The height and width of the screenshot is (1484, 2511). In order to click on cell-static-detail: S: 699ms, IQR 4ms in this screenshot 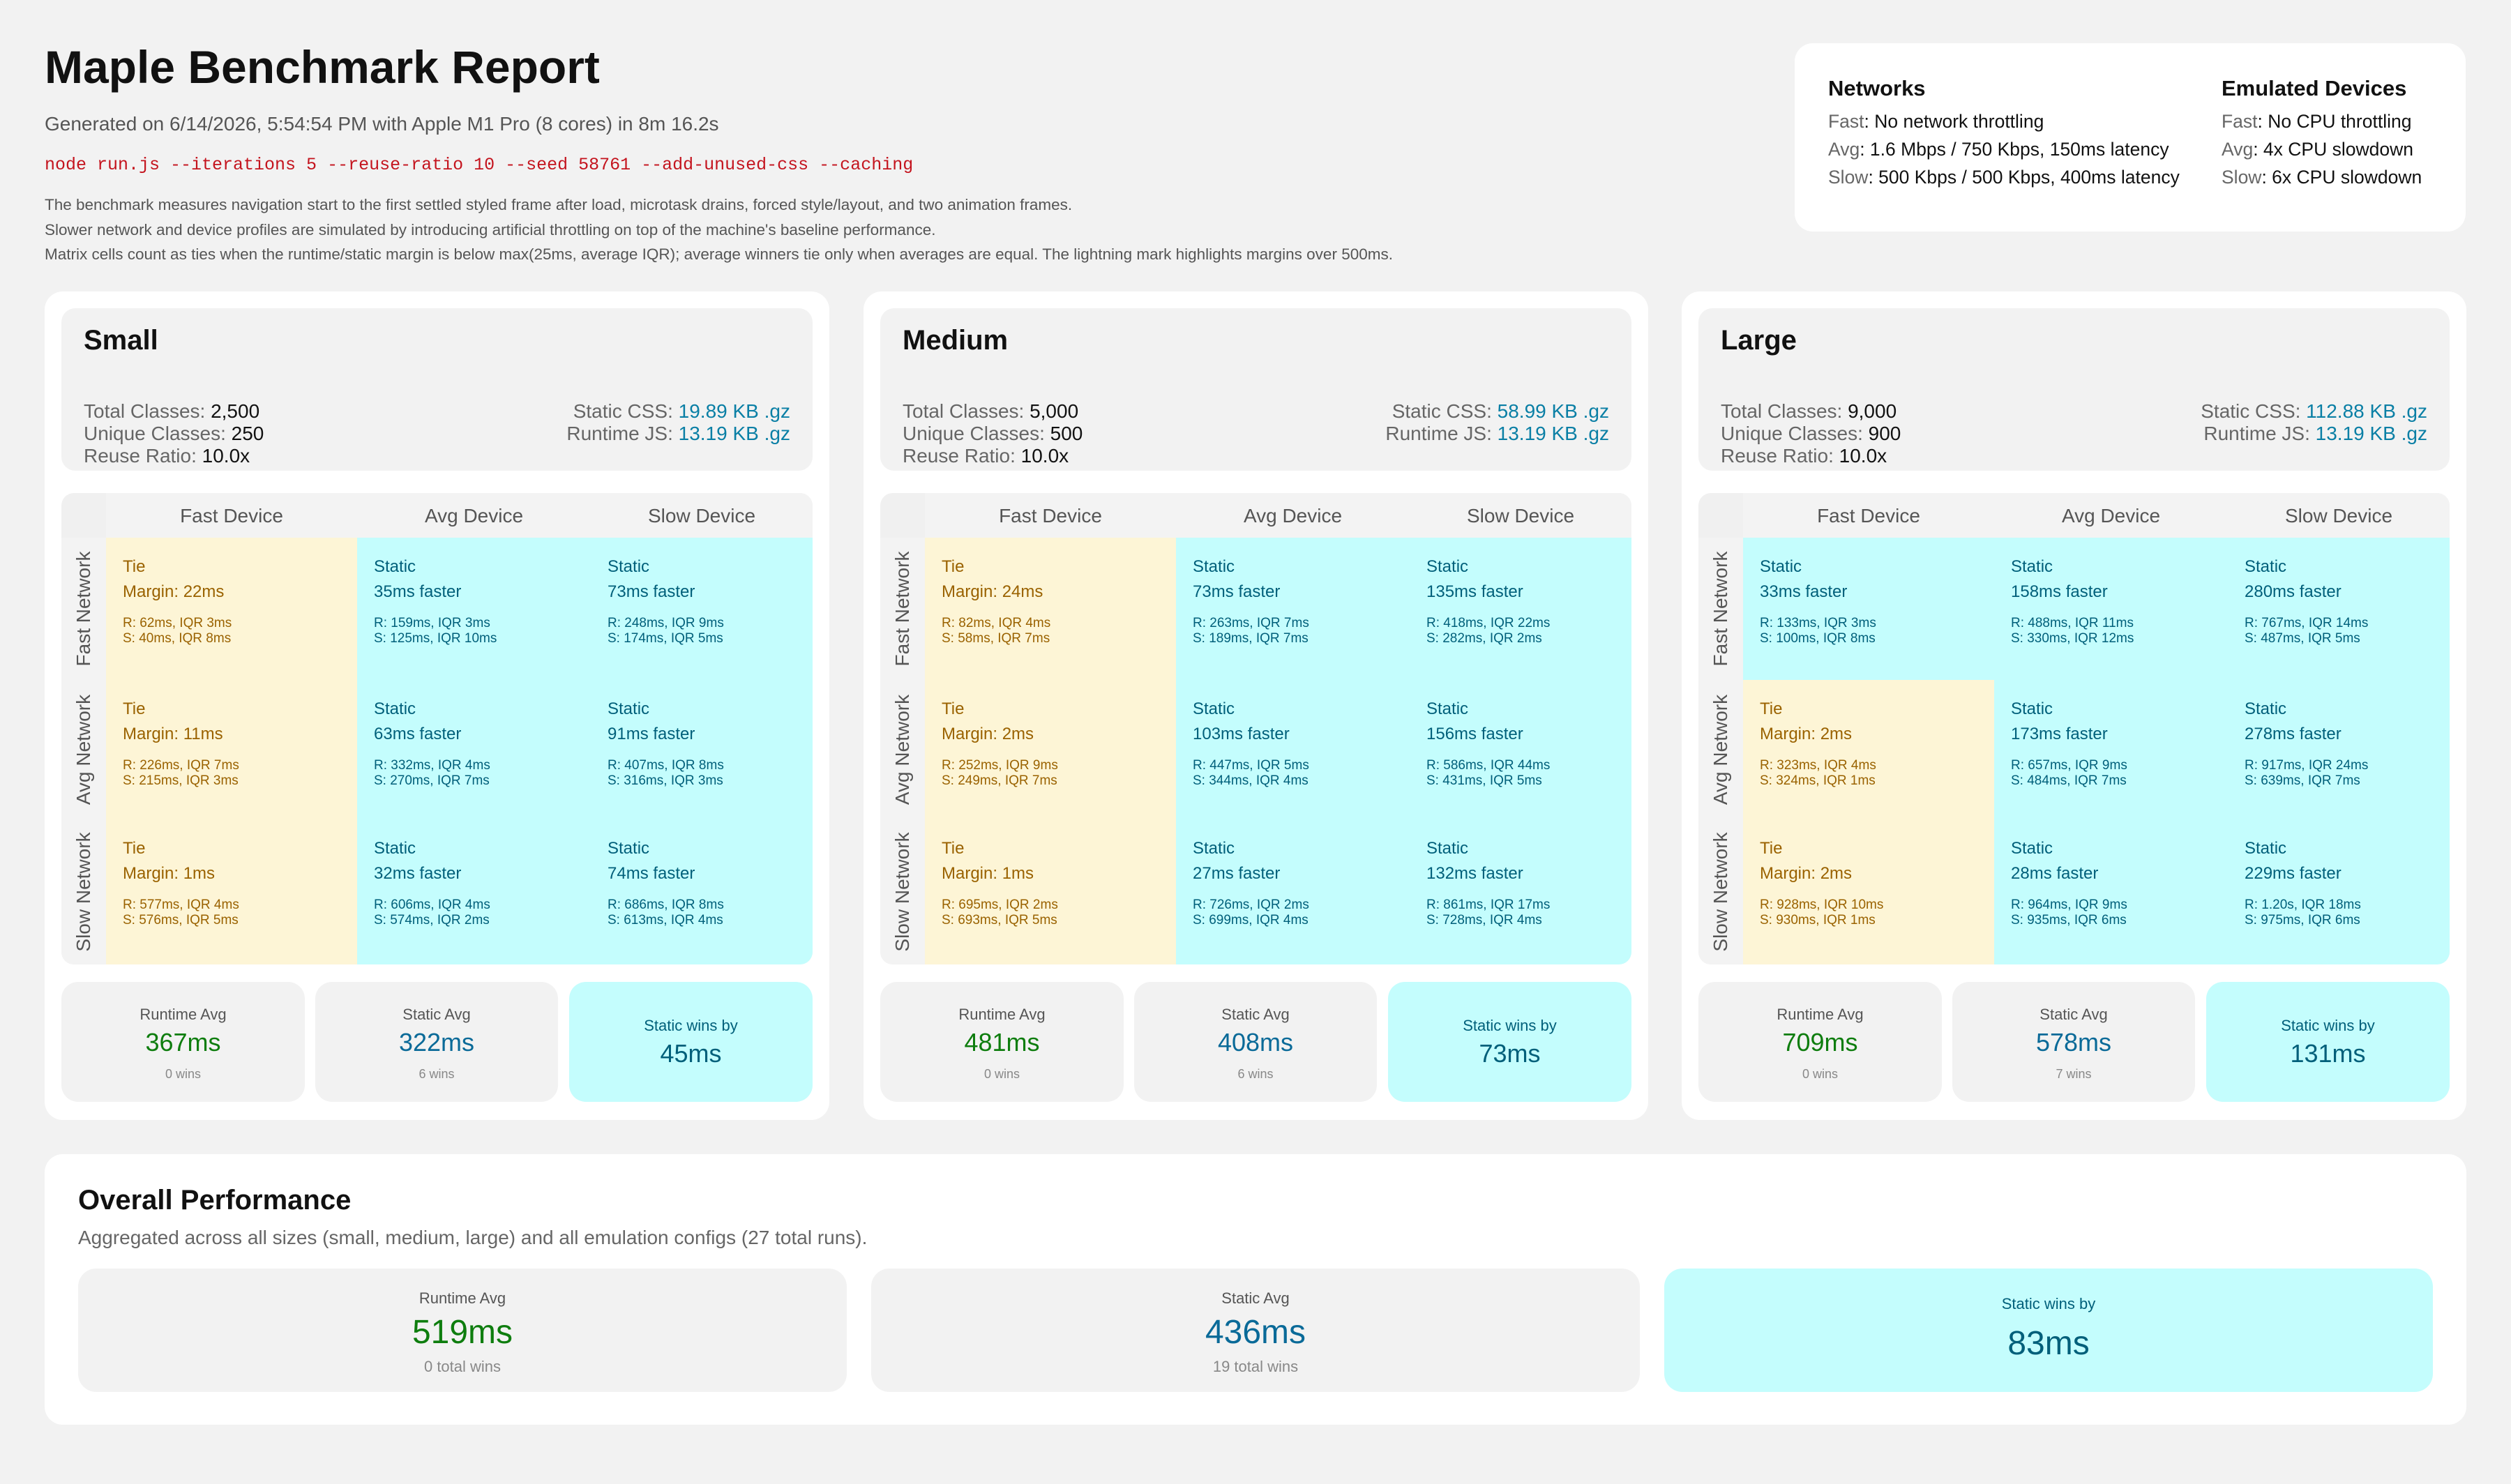, I will do `click(1251, 920)`.